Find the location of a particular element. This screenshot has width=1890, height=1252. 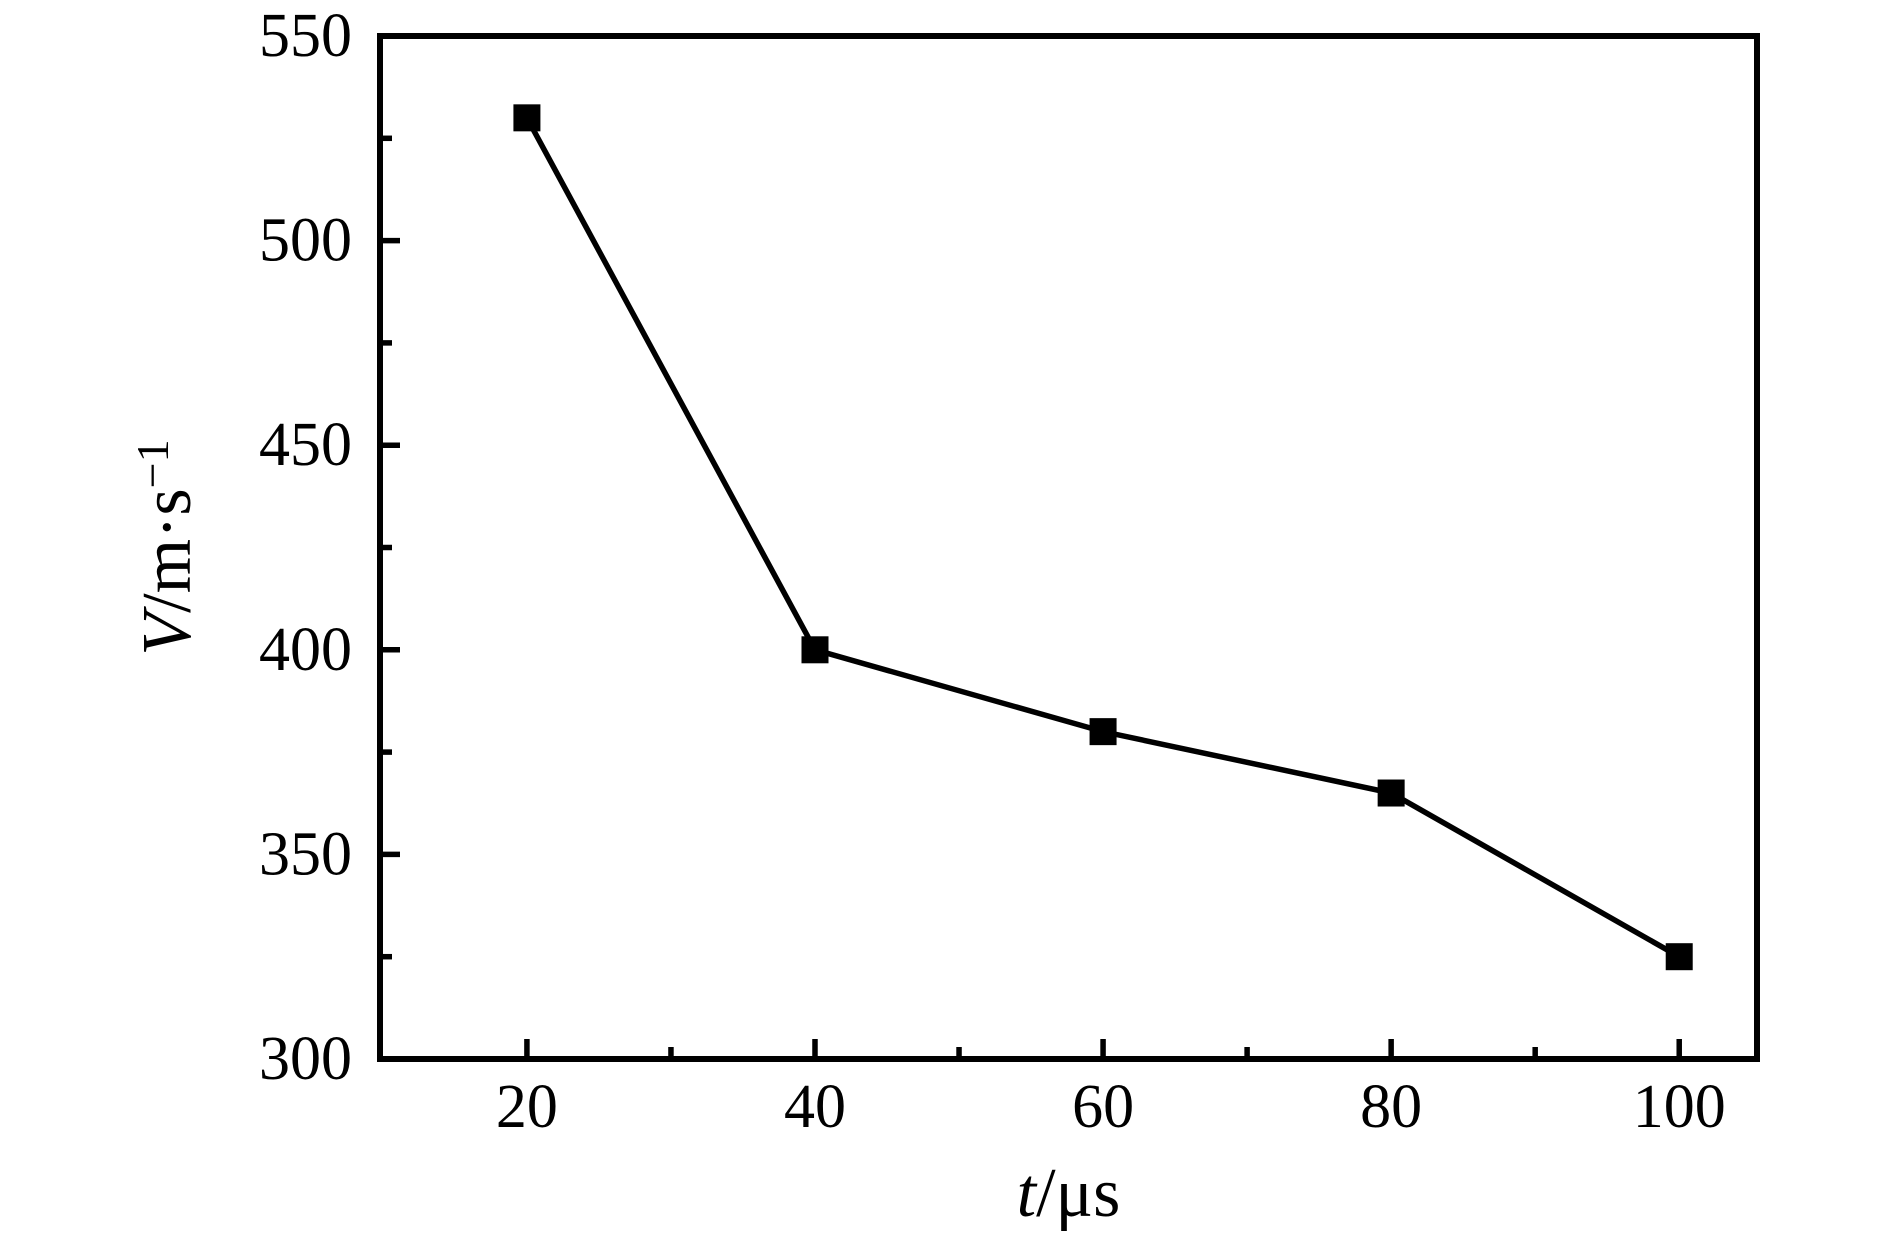

y-tick-label: 350 is located at coordinates (305, 854).